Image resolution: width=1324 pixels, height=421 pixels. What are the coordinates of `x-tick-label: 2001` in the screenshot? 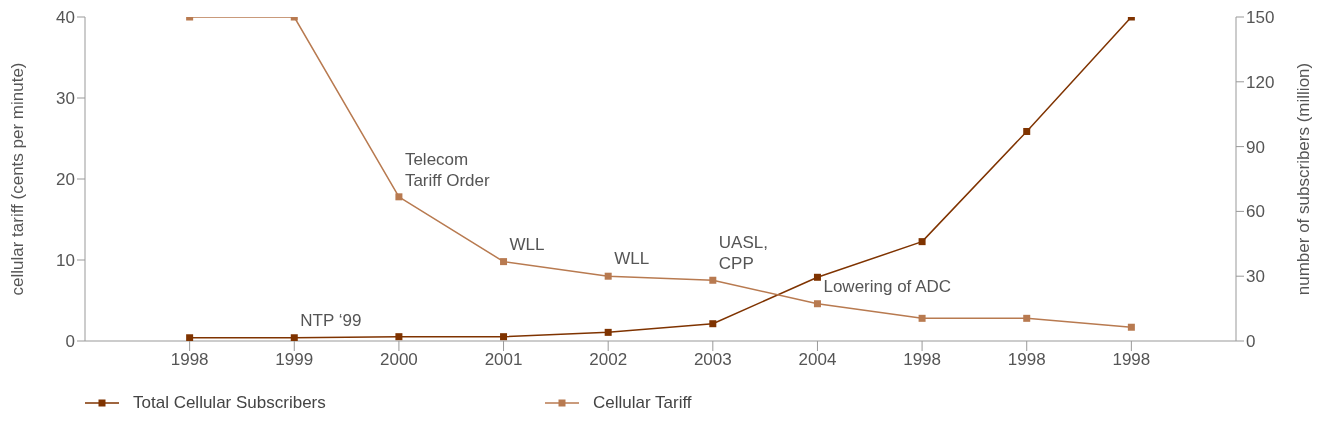 It's located at (503, 360).